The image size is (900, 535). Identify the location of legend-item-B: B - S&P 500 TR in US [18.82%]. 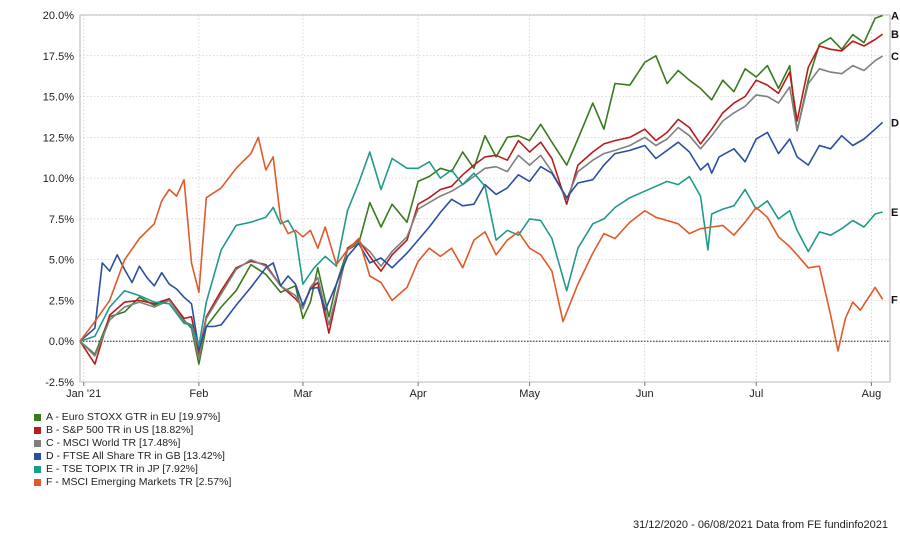
(132, 430).